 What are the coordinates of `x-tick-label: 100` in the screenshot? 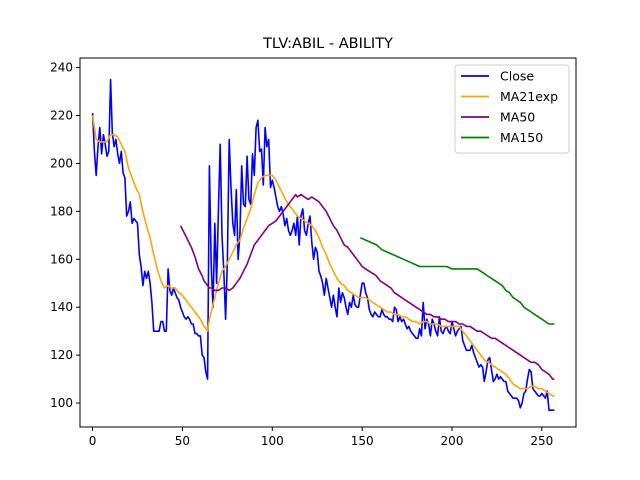 It's located at (272, 441).